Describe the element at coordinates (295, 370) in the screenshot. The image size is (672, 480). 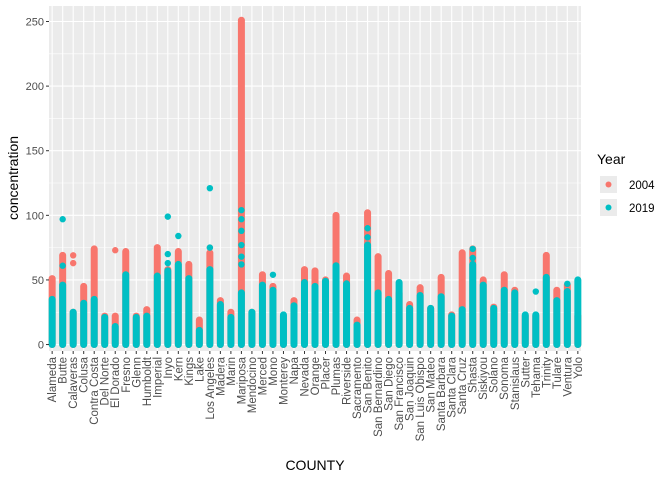
I see `x-tick-label: Napa` at that location.